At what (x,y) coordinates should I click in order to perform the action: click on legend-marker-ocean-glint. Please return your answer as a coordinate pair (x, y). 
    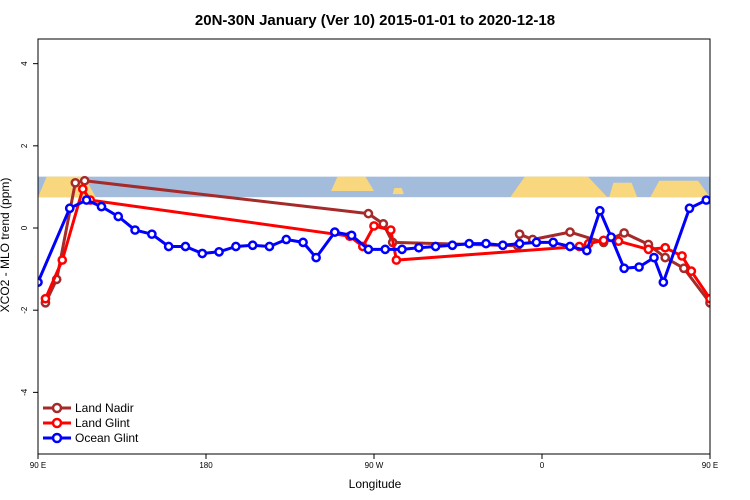
    Looking at the image, I should click on (57, 438).